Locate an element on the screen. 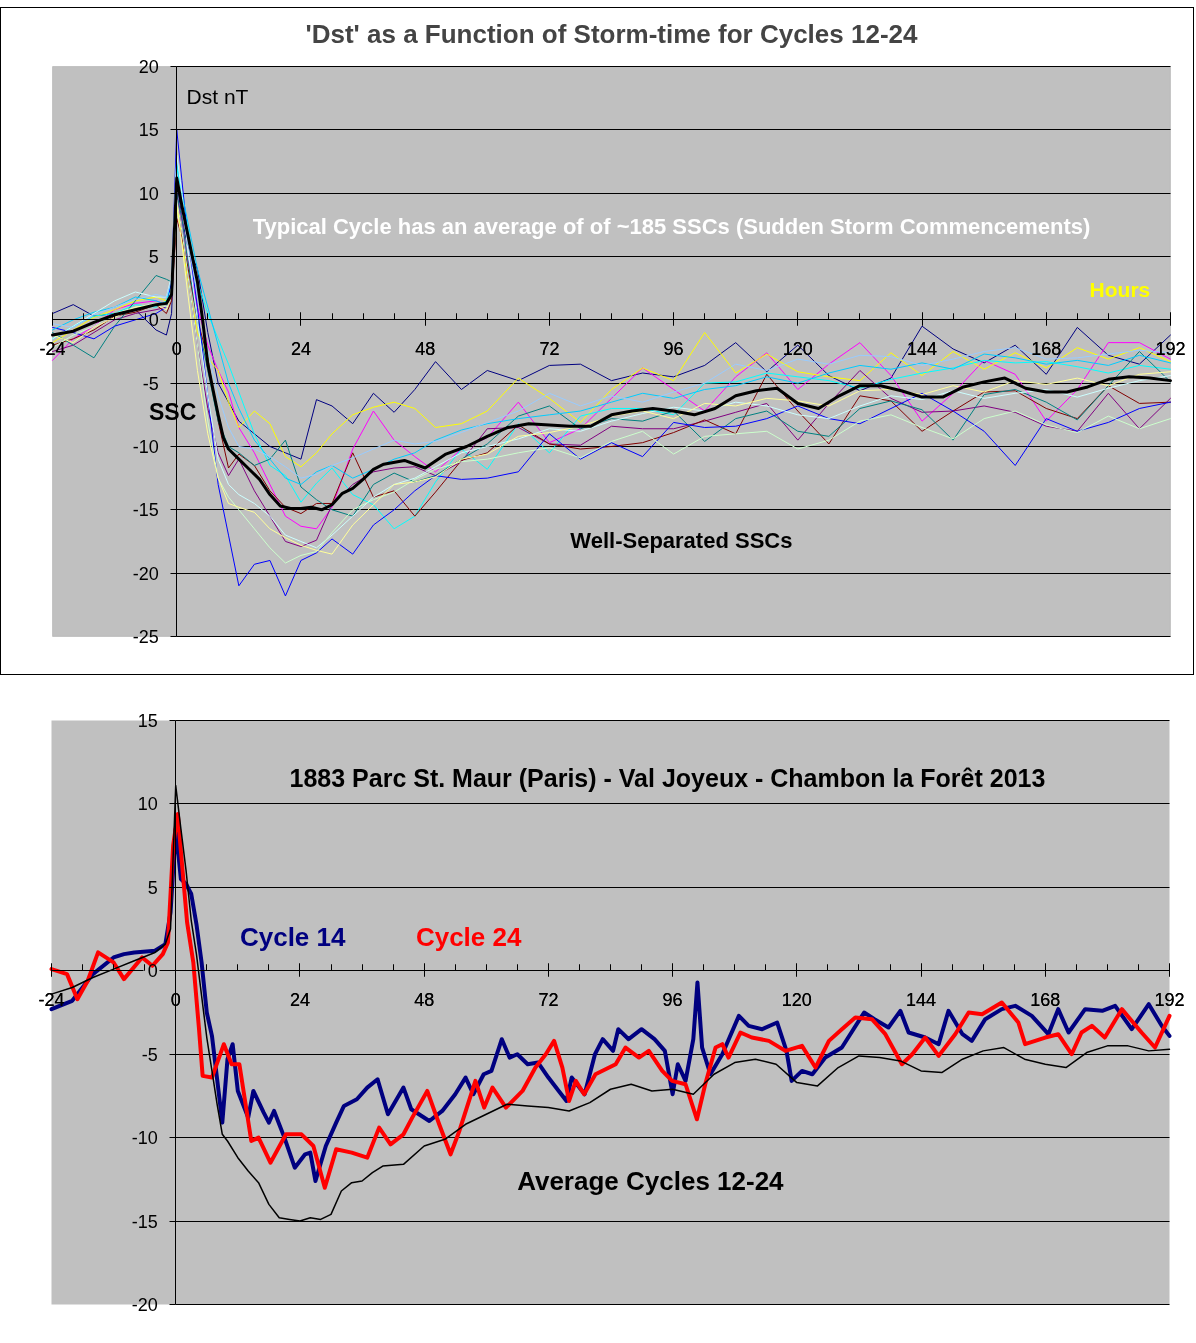 This screenshot has width=1196, height=1343. text: Cycle 24 is located at coordinates (468, 937).